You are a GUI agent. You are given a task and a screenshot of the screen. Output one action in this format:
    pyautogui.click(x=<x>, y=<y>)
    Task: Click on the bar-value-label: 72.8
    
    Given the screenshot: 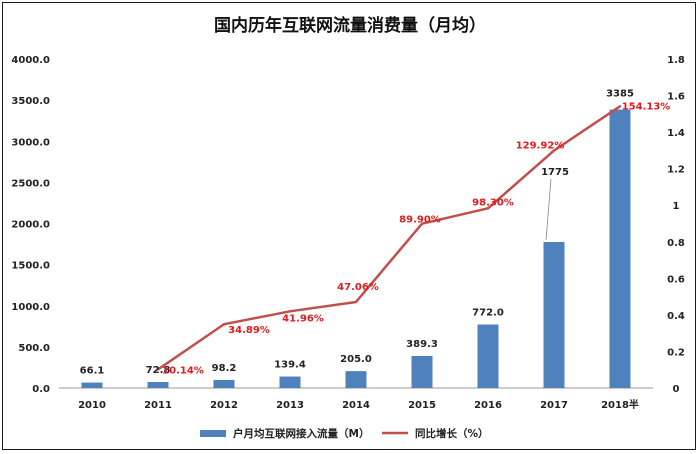 What is the action you would take?
    pyautogui.click(x=158, y=370)
    